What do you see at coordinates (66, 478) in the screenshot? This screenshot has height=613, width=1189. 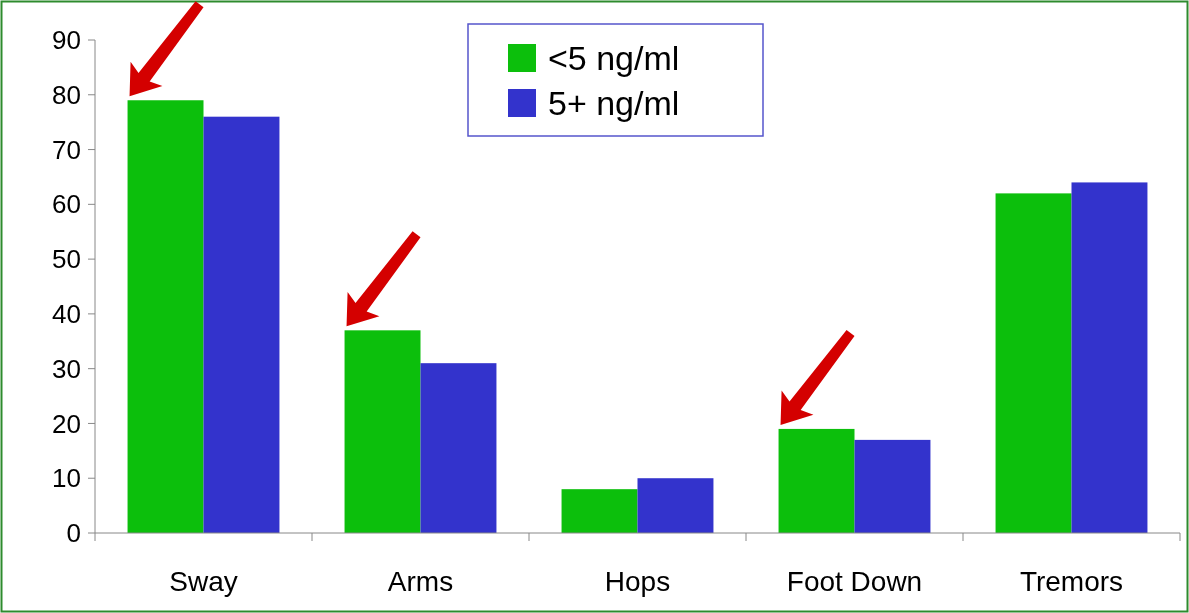 I see `y-tick-label: 10` at bounding box center [66, 478].